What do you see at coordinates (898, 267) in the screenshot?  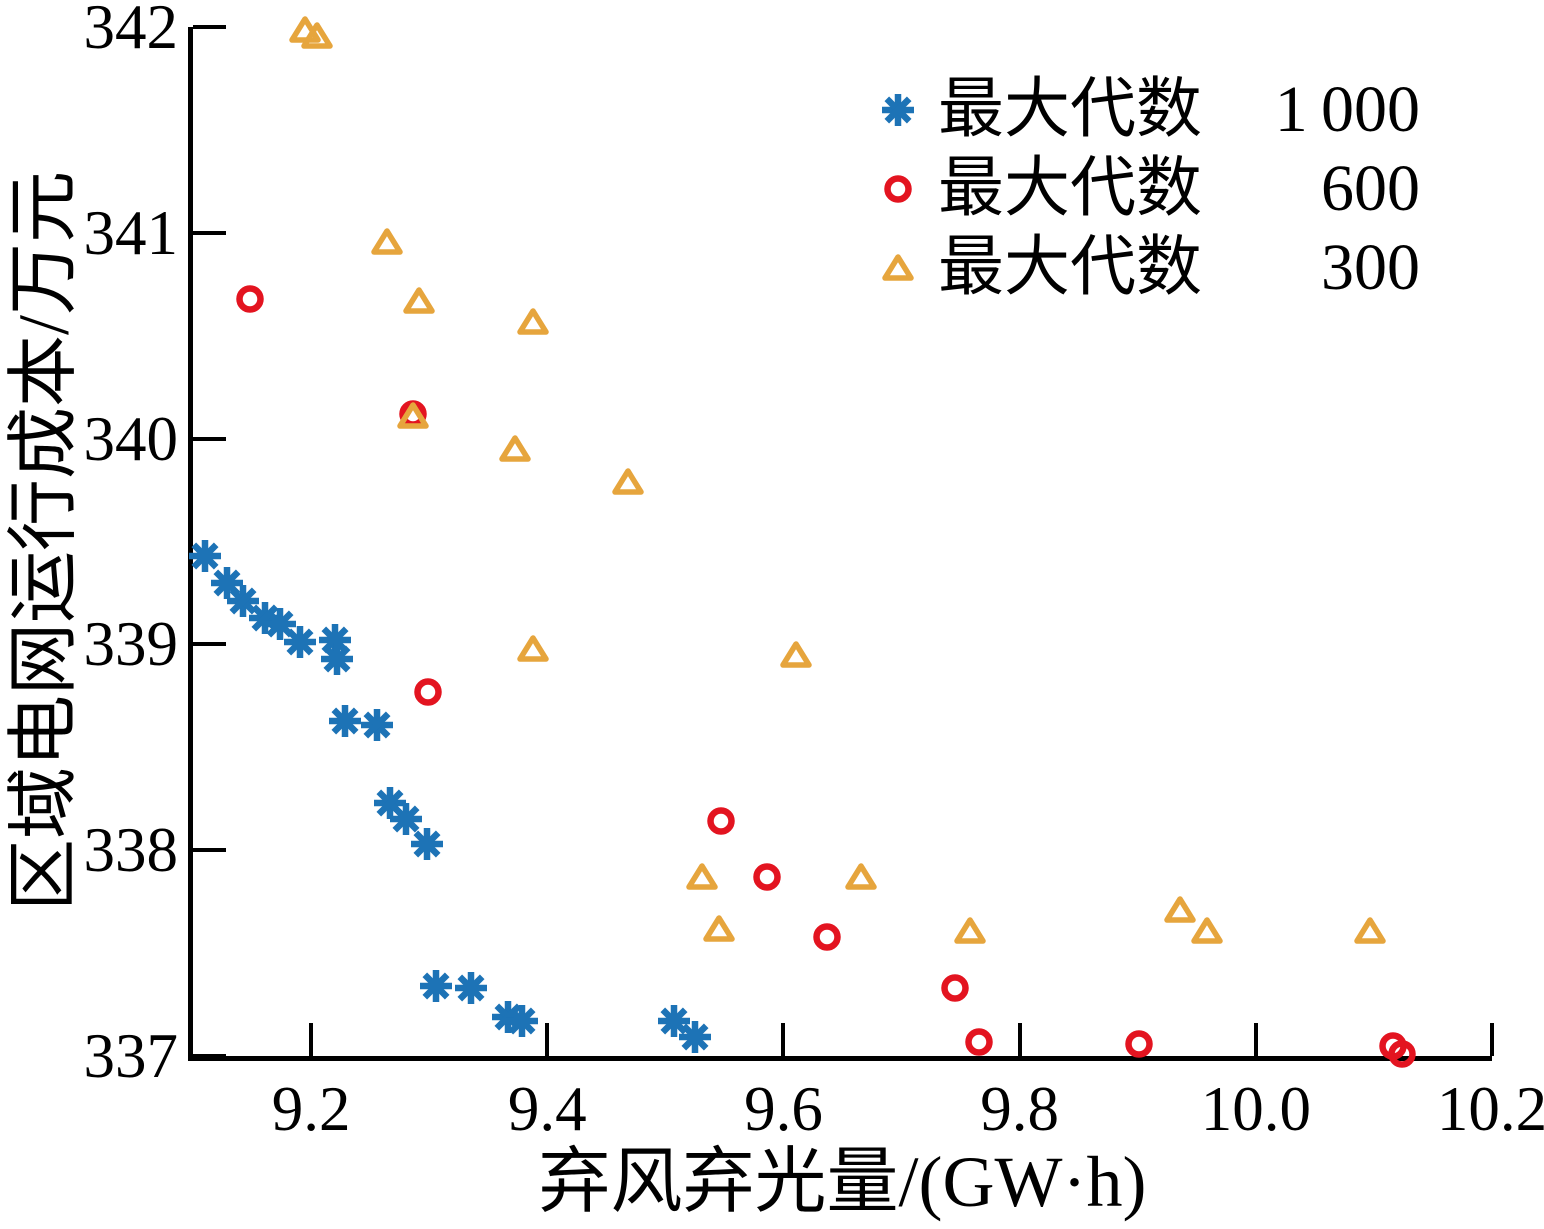 I see `legend-triangle-icon` at bounding box center [898, 267].